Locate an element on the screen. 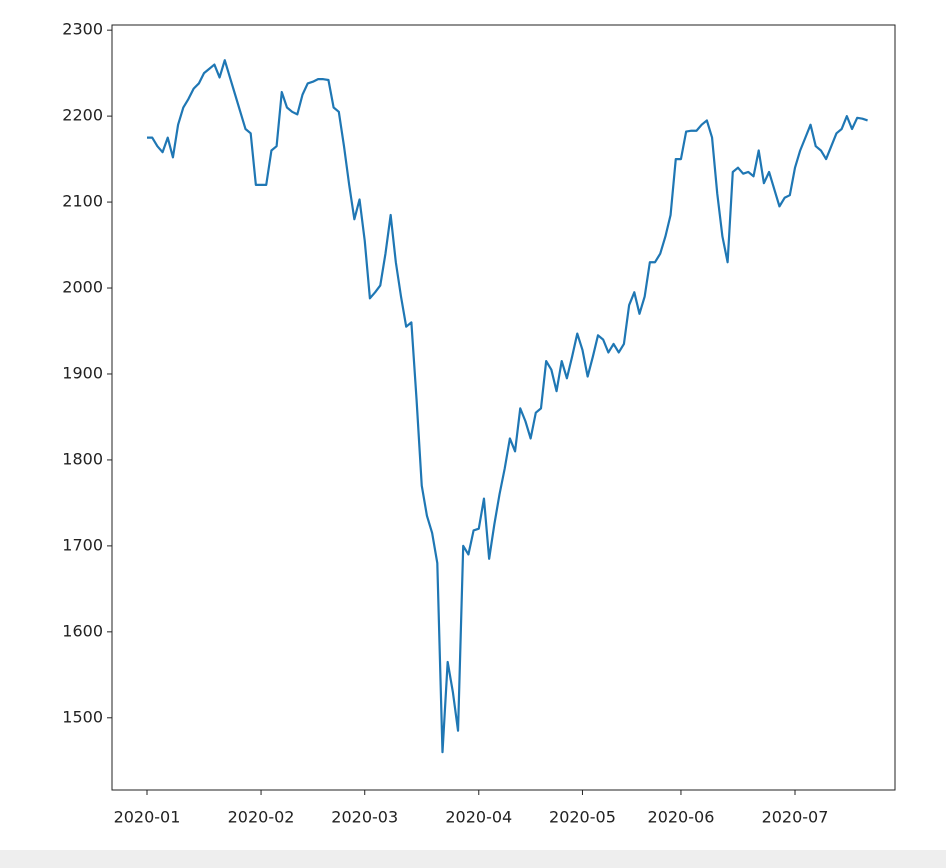 The height and width of the screenshot is (868, 946). x-tick-label: 2020-07 is located at coordinates (795, 817).